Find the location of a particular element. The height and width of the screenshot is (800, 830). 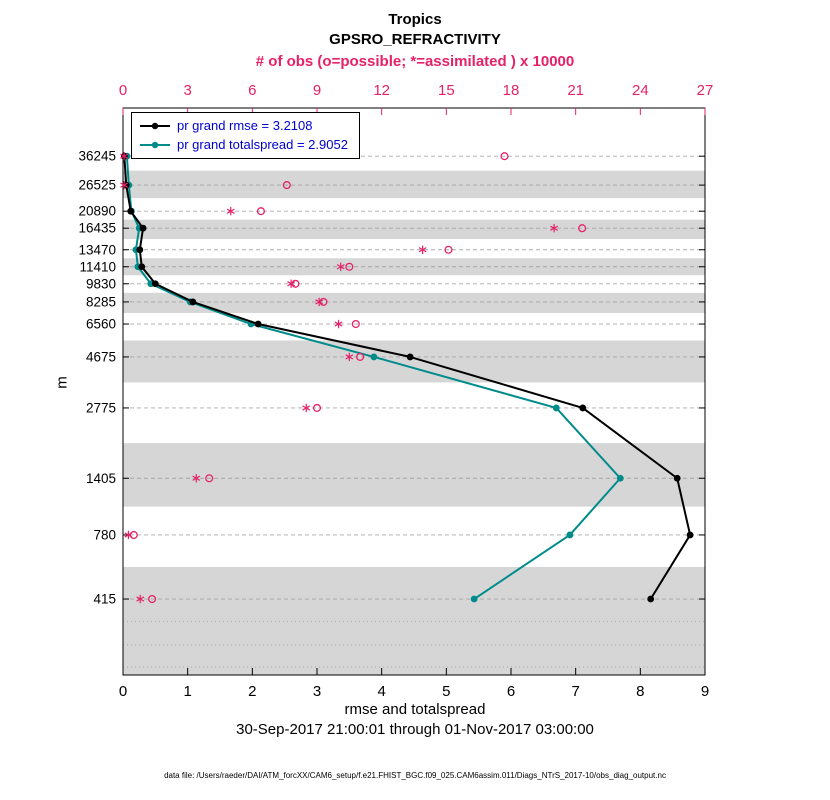

svg-text: 8 is located at coordinates (640, 691).